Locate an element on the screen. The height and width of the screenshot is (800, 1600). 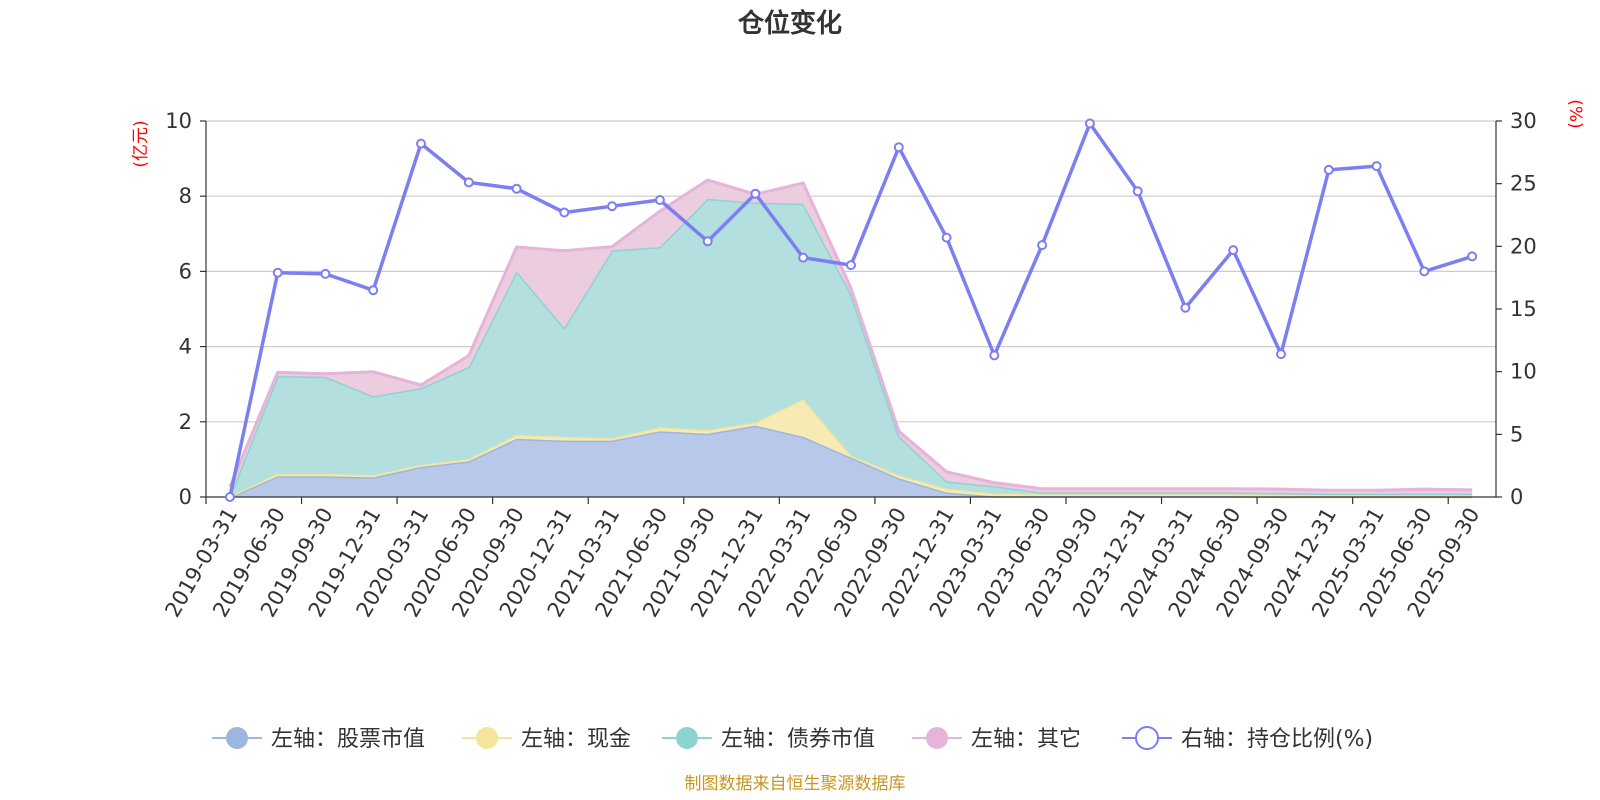
legend-item: 右轴：持仓比例(%) is located at coordinates (1247, 739).